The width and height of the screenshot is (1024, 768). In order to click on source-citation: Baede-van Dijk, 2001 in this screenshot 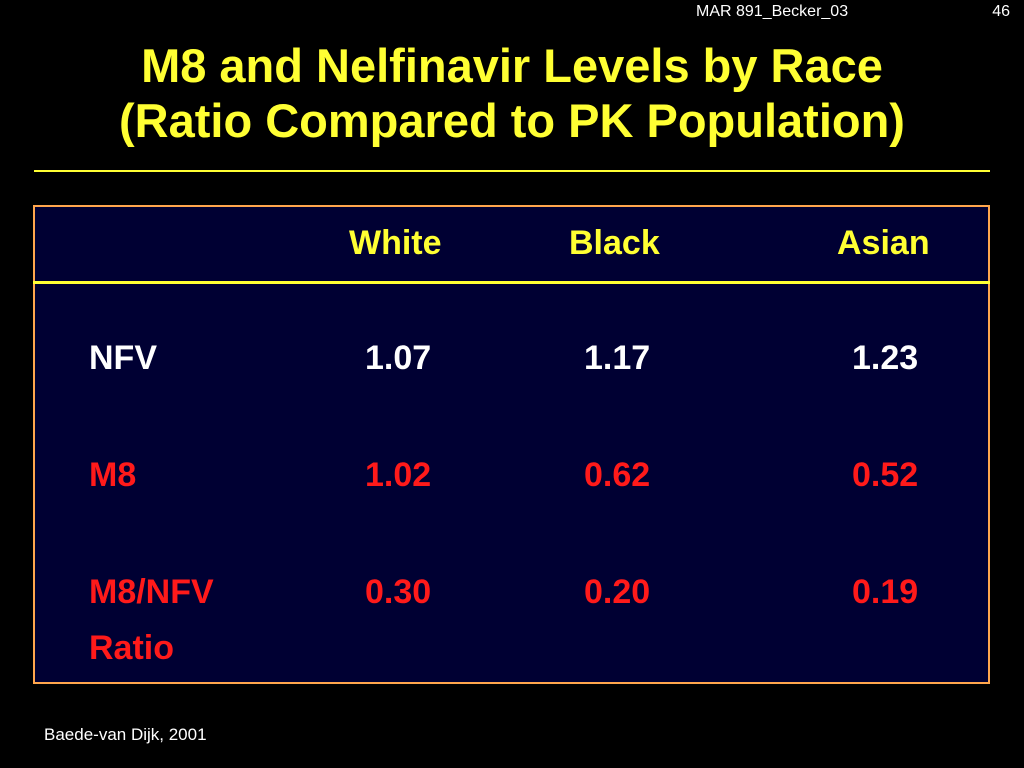, I will do `click(125, 734)`.